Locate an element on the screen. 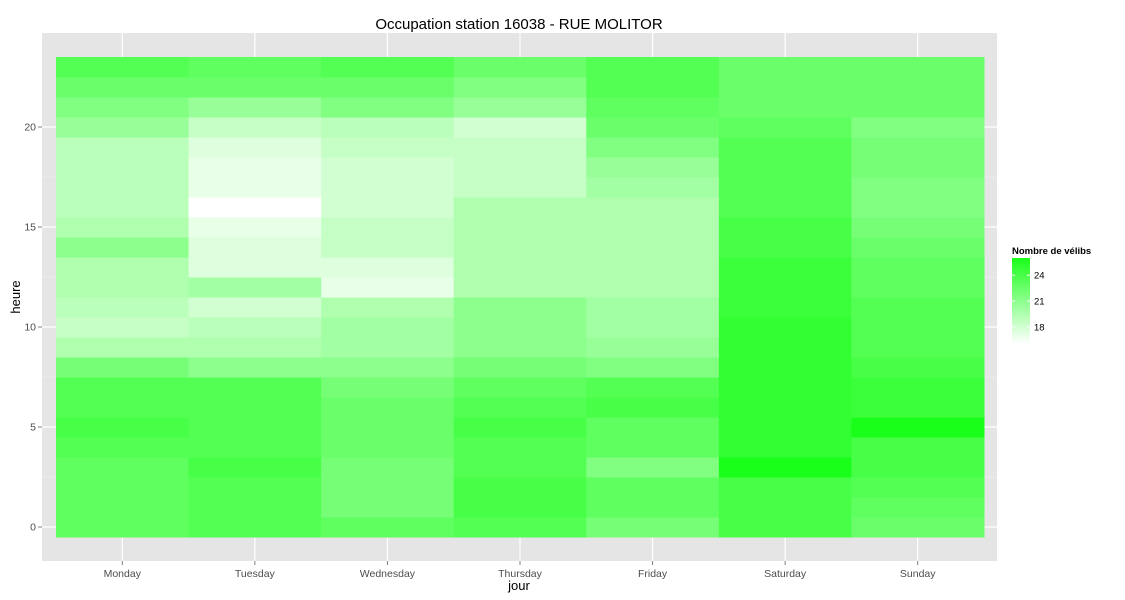 The height and width of the screenshot is (600, 1125). y-tick-label: 5 is located at coordinates (33, 428).